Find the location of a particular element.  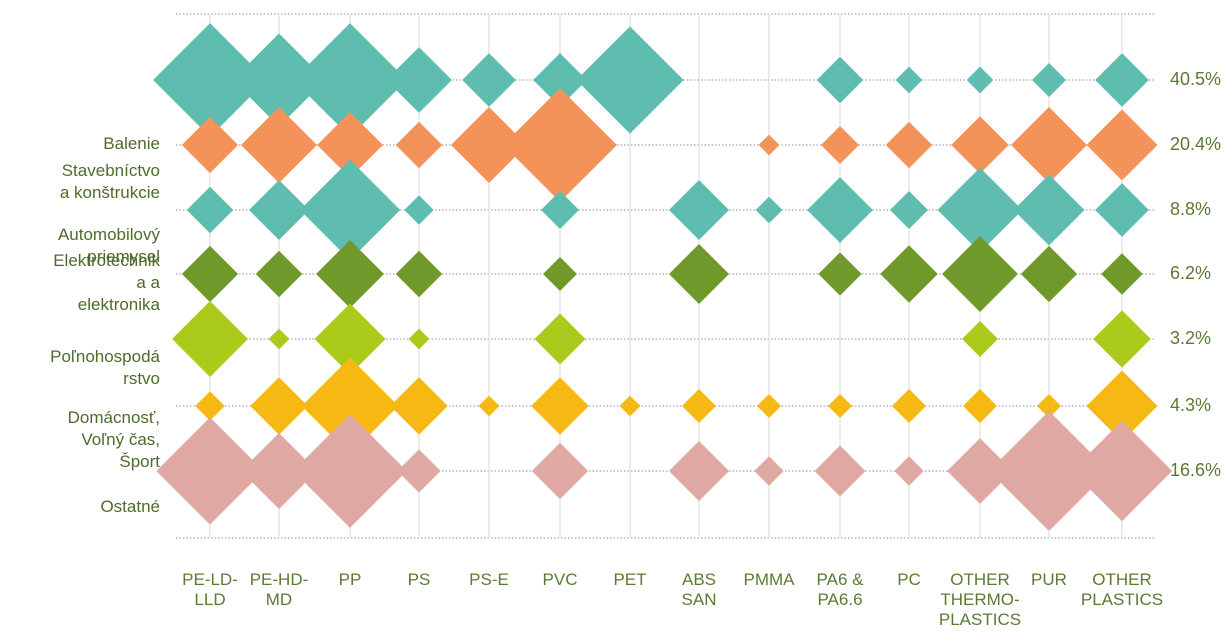

category-label: OTHER PLASTICS is located at coordinates (1122, 589).